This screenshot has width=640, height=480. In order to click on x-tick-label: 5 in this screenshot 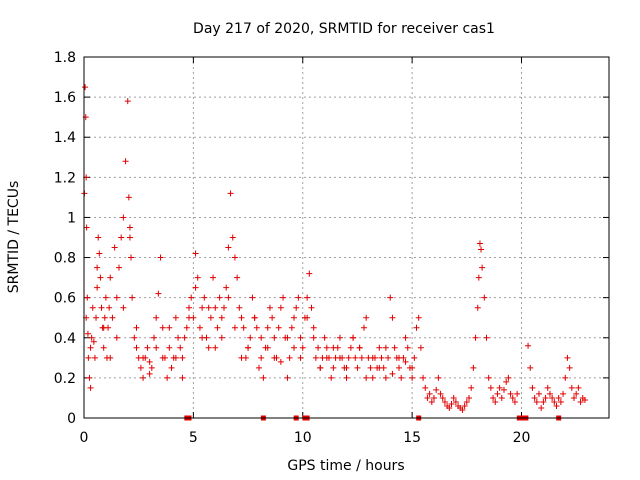, I will do `click(193, 438)`.